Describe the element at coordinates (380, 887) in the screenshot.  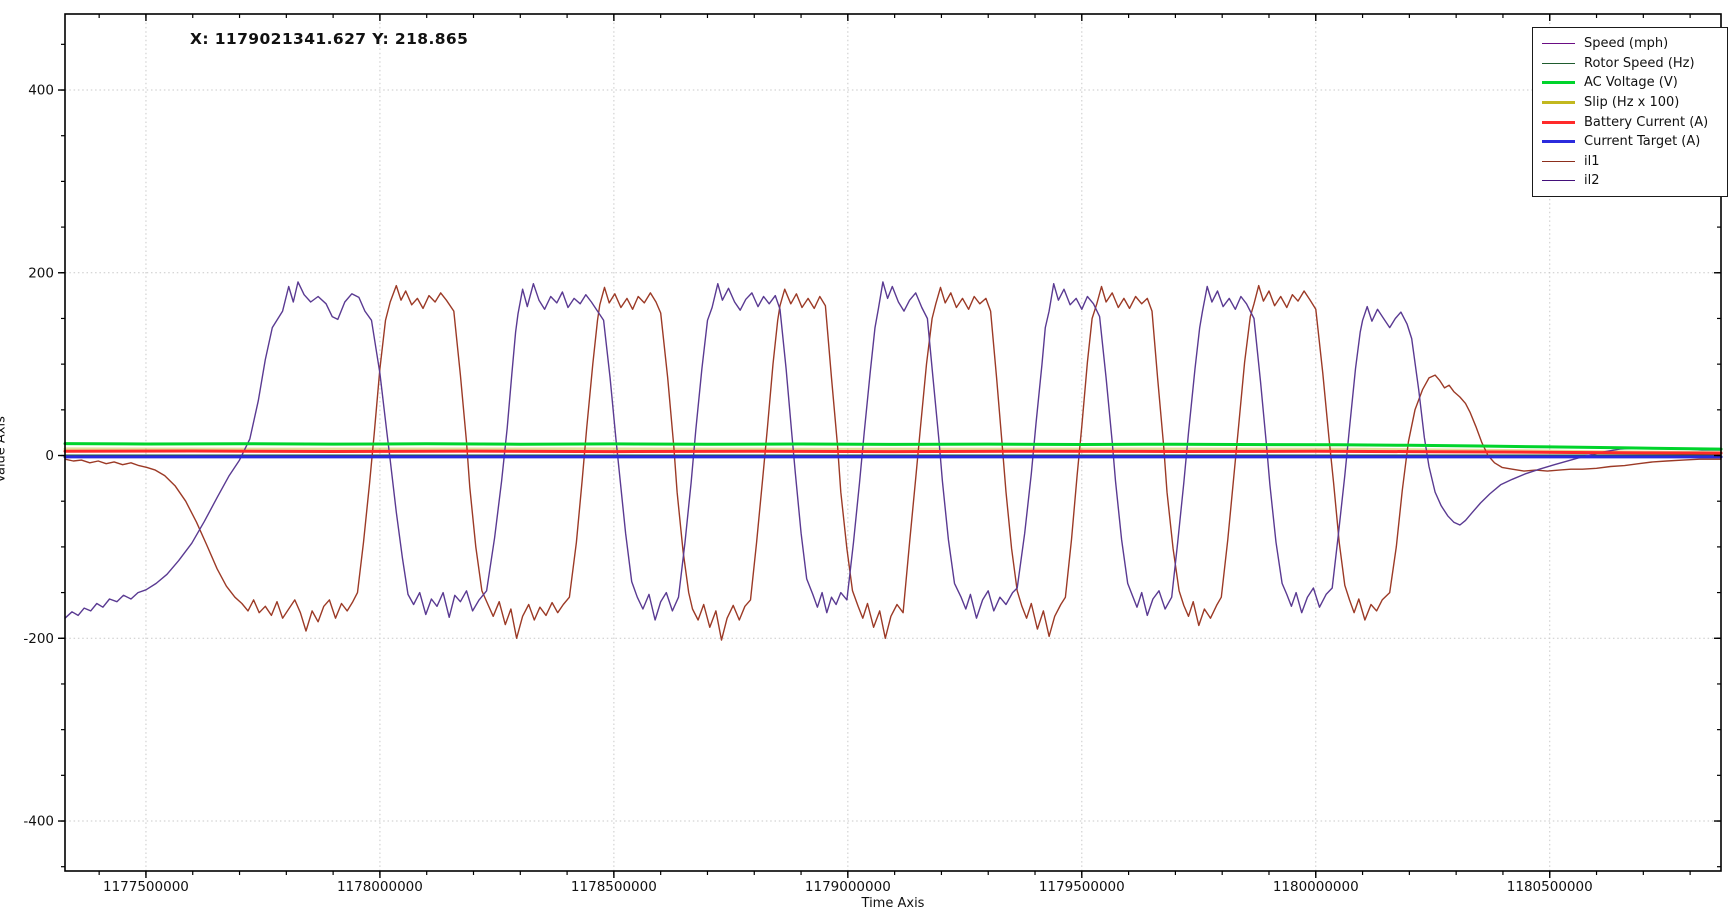
I see `x-tick-label: 1178000000` at that location.